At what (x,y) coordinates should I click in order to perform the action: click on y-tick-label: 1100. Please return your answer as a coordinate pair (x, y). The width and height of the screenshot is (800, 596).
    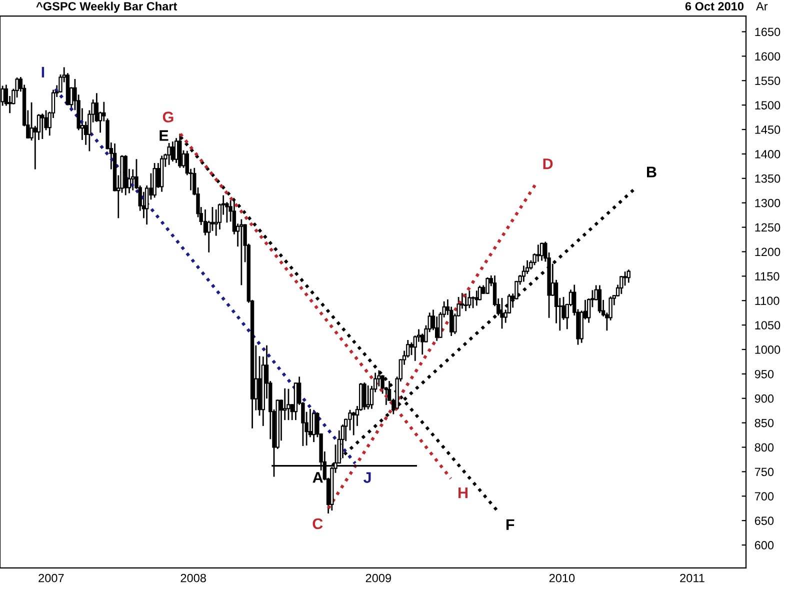
    Looking at the image, I should click on (767, 300).